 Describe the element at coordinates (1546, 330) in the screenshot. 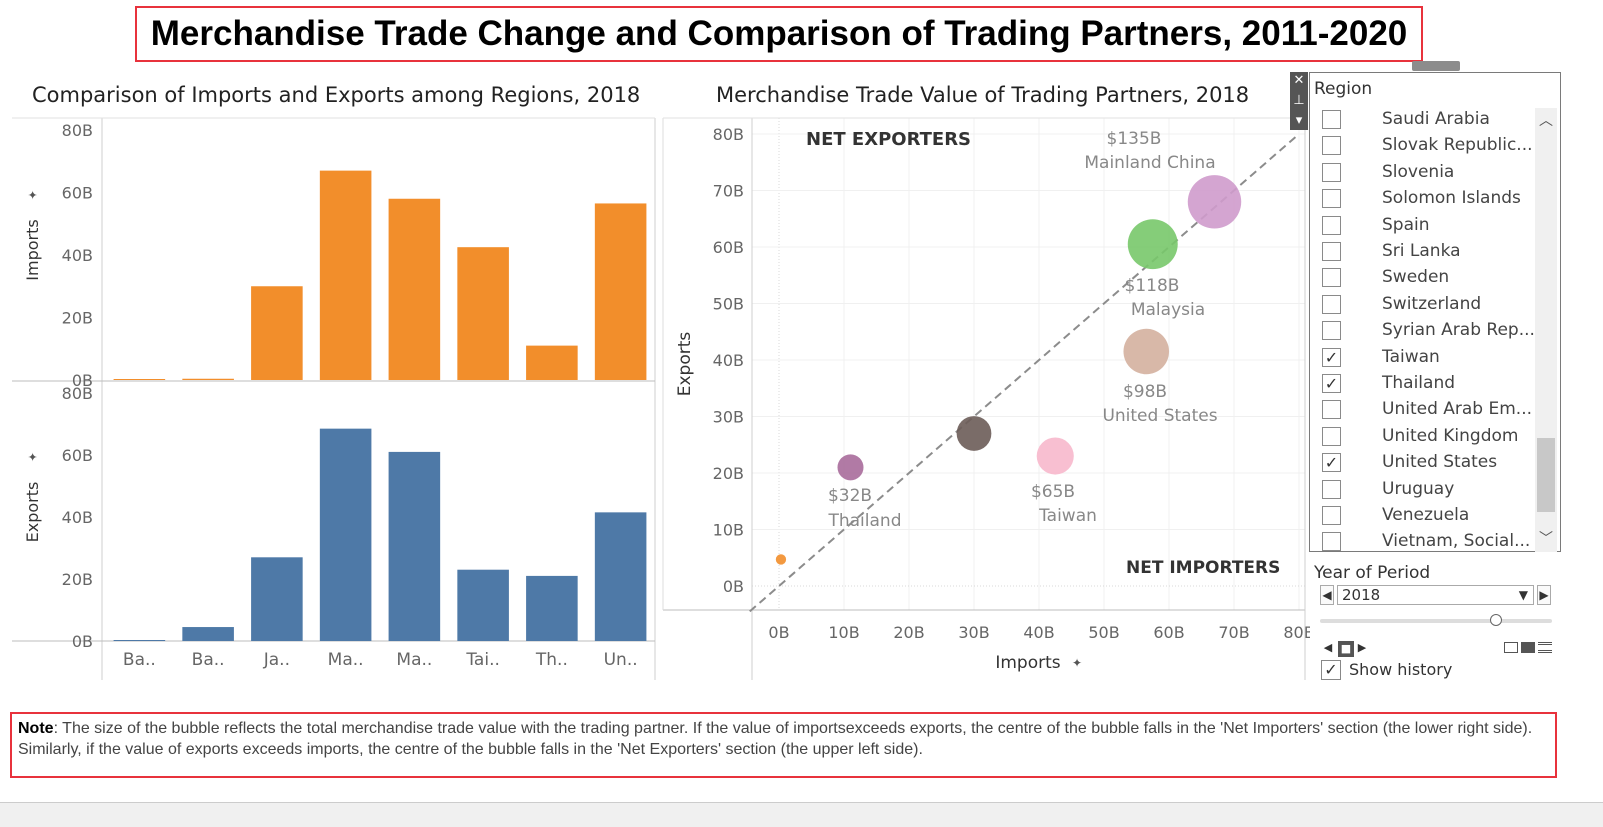

I see `region-filter-scrollbar: ︿ ﹀` at that location.